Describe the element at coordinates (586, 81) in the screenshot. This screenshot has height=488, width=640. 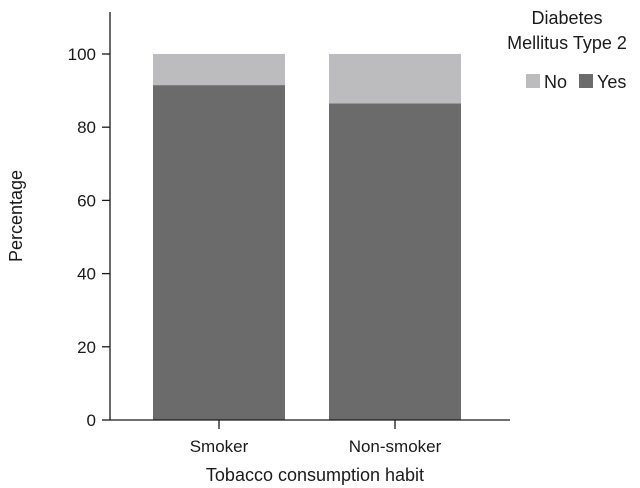
I see `legend-swatch-yes` at that location.